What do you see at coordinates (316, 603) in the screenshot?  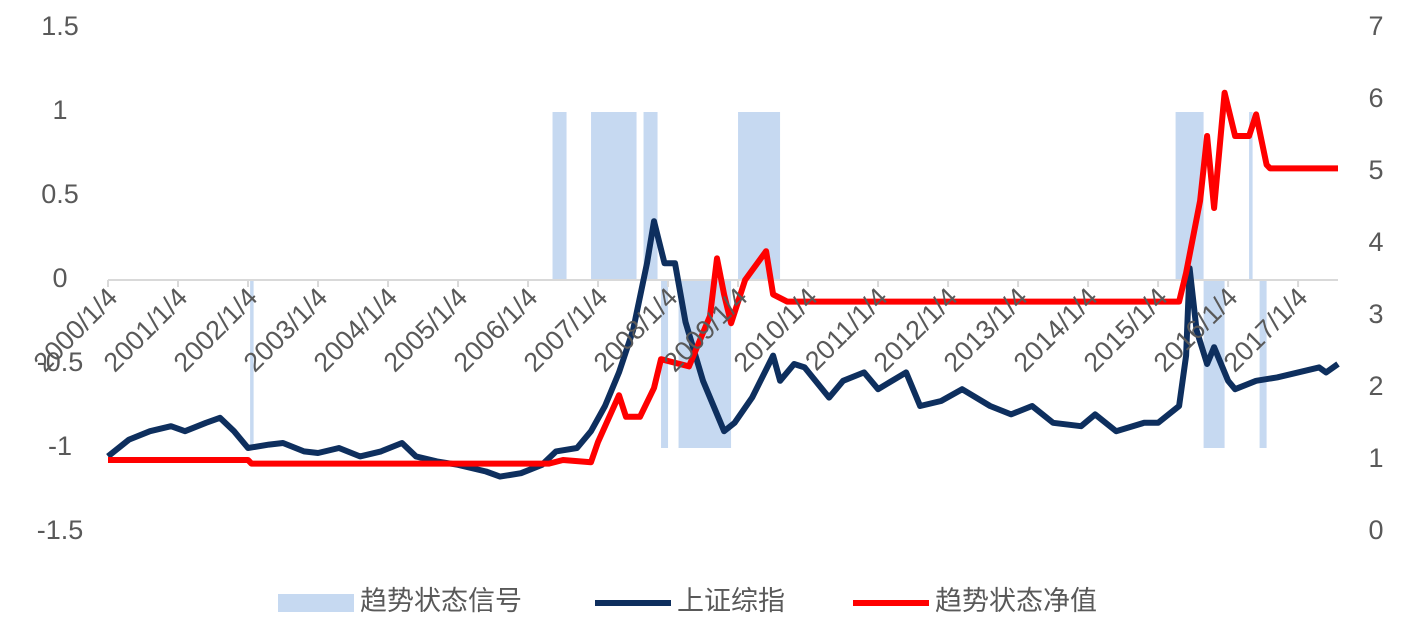 I see `legend-swatch` at bounding box center [316, 603].